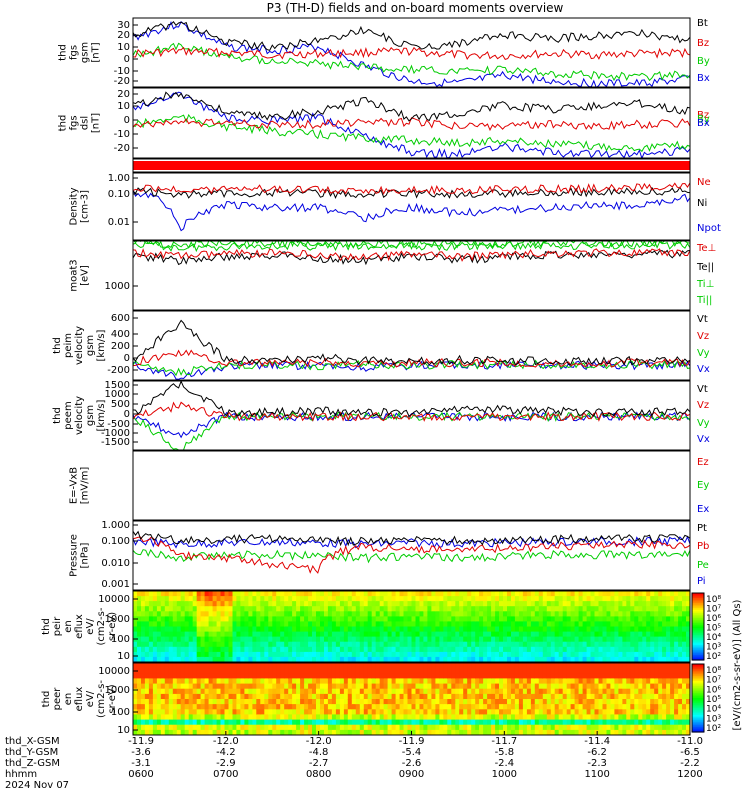 The image size is (750, 800). What do you see at coordinates (225, 774) in the screenshot?
I see `x-axis-value: 0700` at bounding box center [225, 774].